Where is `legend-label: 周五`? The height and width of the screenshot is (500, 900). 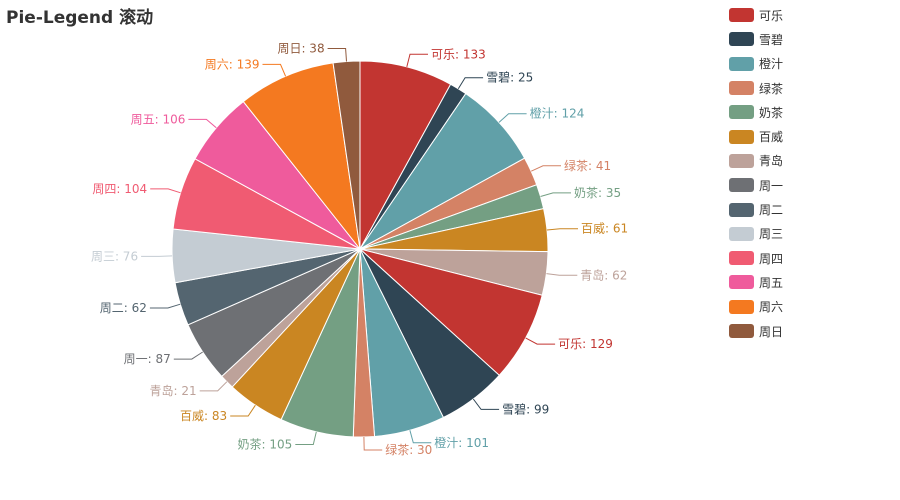
legend-label: 周五 is located at coordinates (771, 282).